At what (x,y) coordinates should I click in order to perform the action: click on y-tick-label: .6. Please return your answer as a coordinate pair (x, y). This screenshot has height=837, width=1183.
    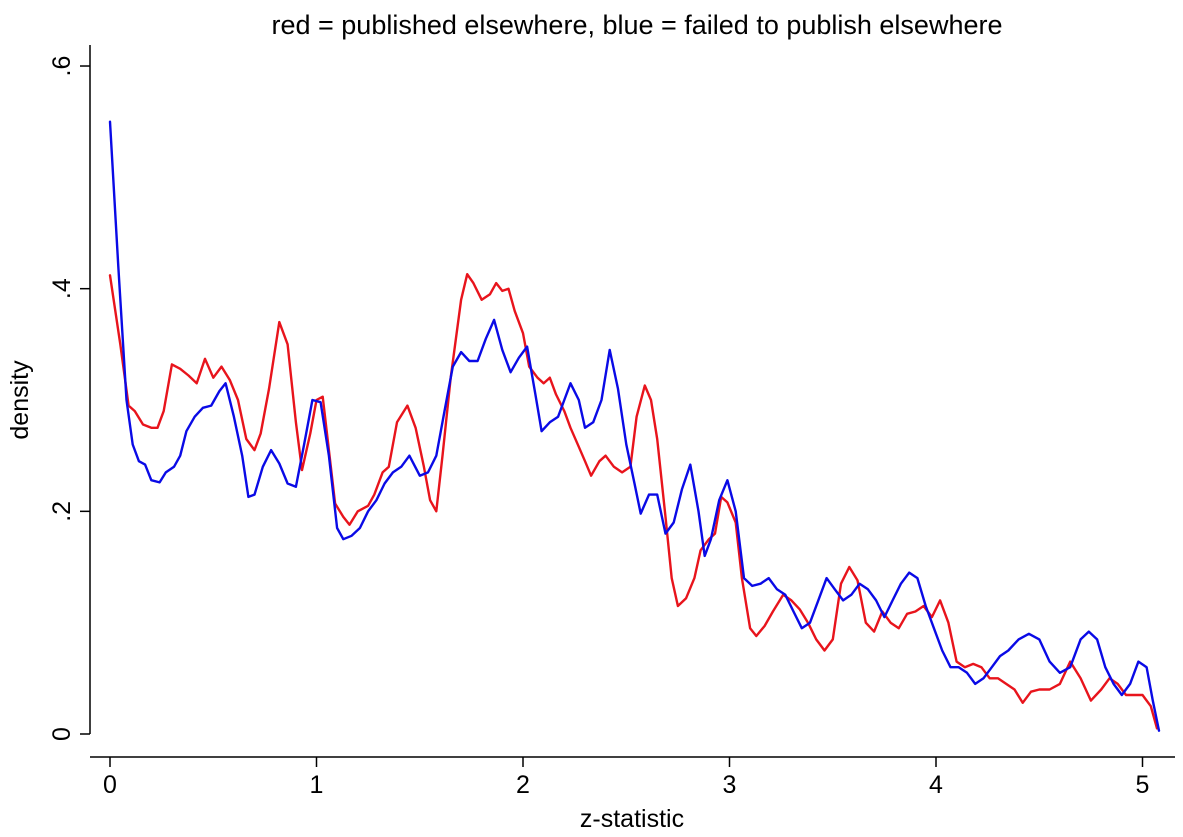
    Looking at the image, I should click on (62, 66).